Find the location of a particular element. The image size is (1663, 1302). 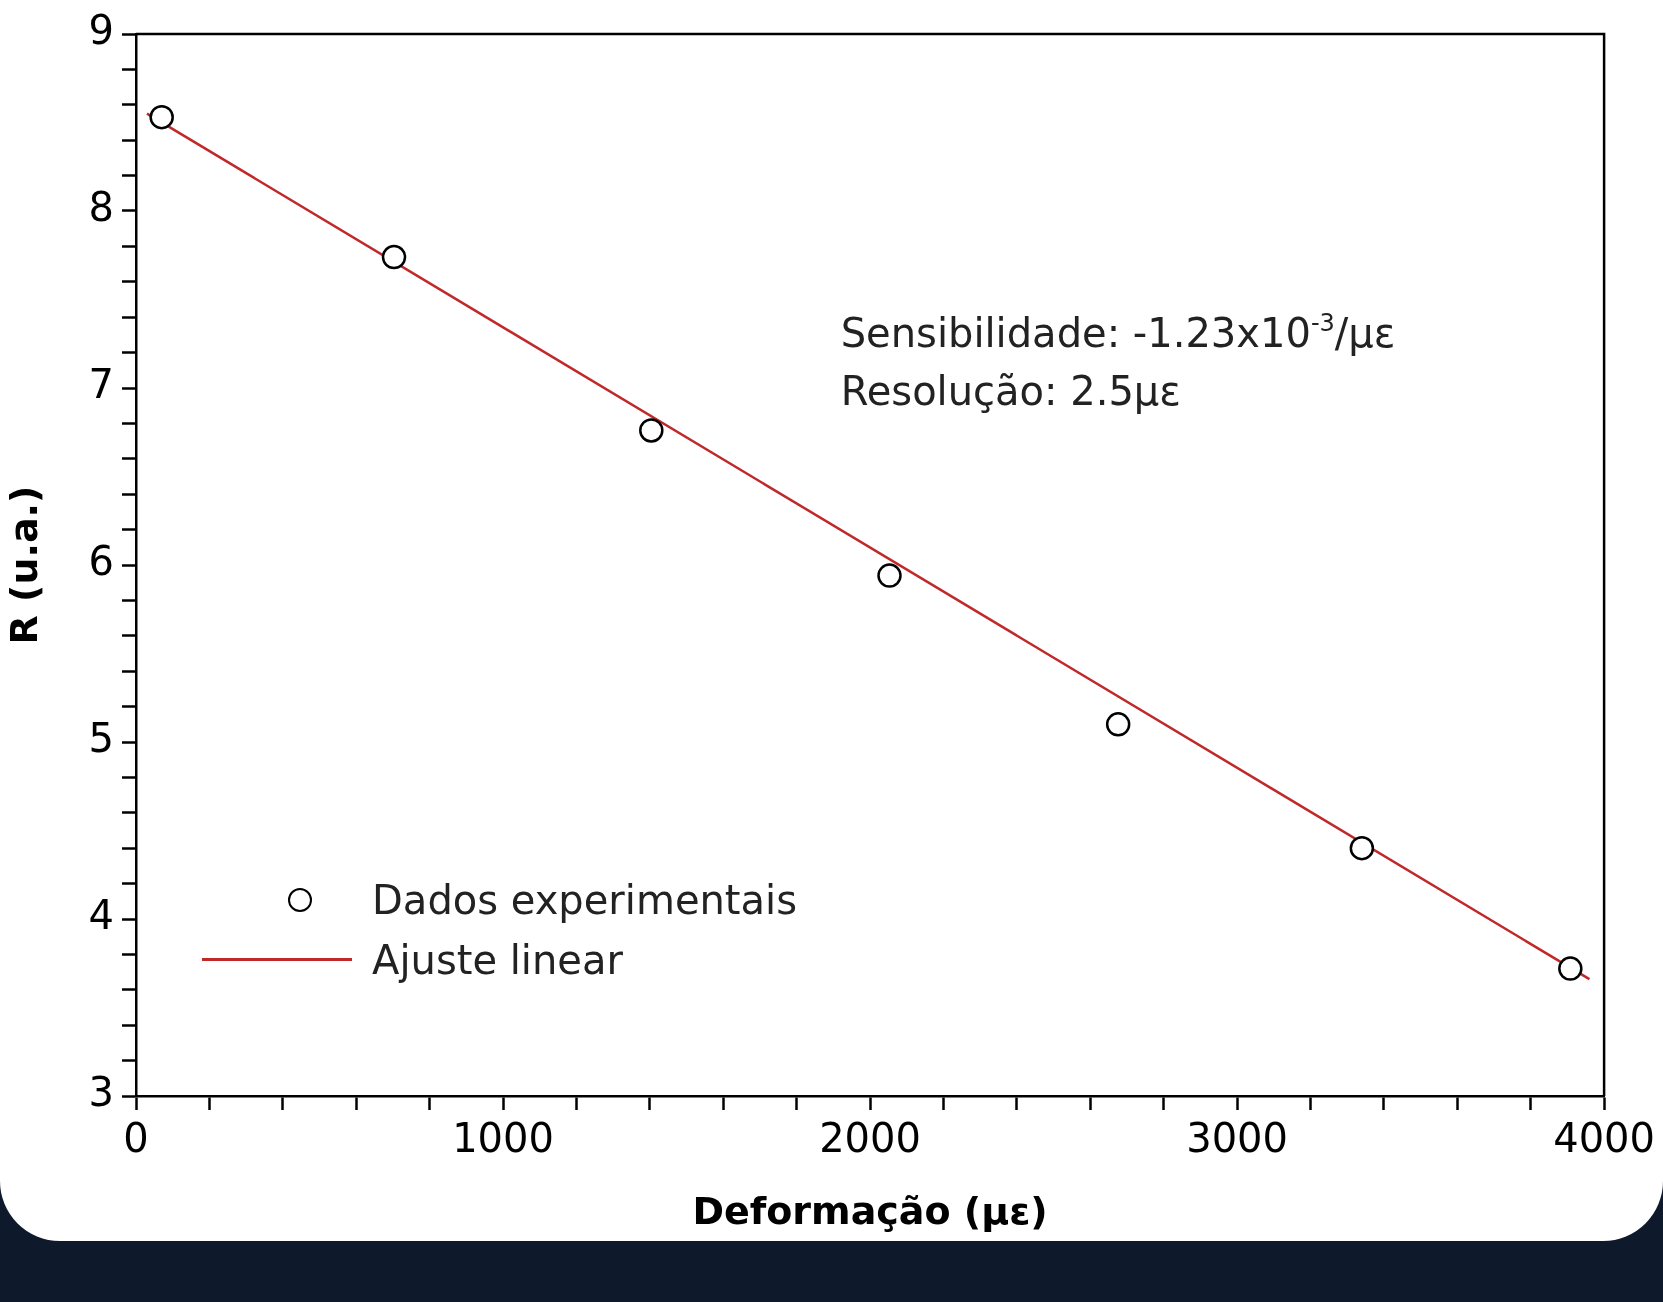

y-tick-label: 3 is located at coordinates (101, 1092).